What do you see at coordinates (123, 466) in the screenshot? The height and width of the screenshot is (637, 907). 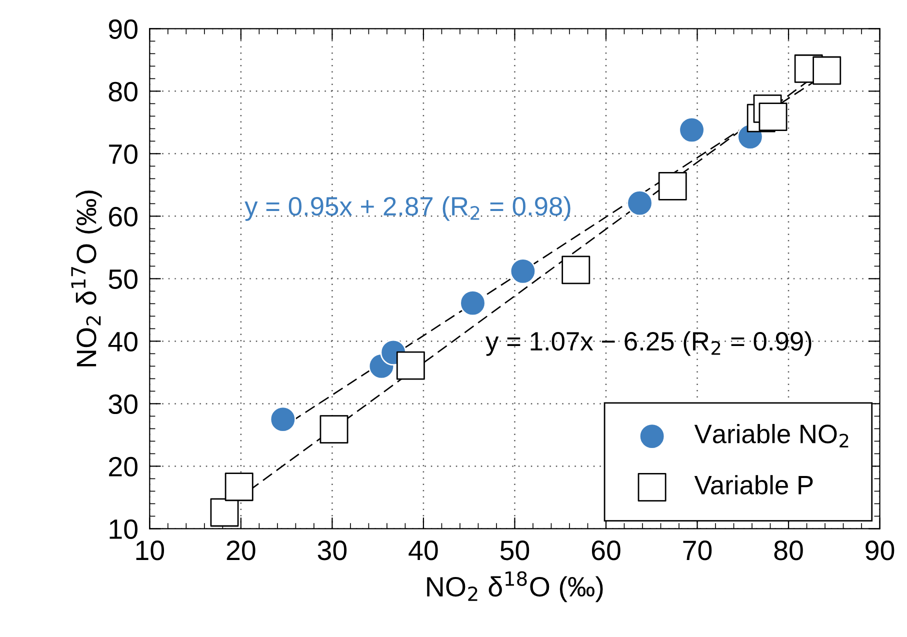 I see `y-tick-label: 20` at bounding box center [123, 466].